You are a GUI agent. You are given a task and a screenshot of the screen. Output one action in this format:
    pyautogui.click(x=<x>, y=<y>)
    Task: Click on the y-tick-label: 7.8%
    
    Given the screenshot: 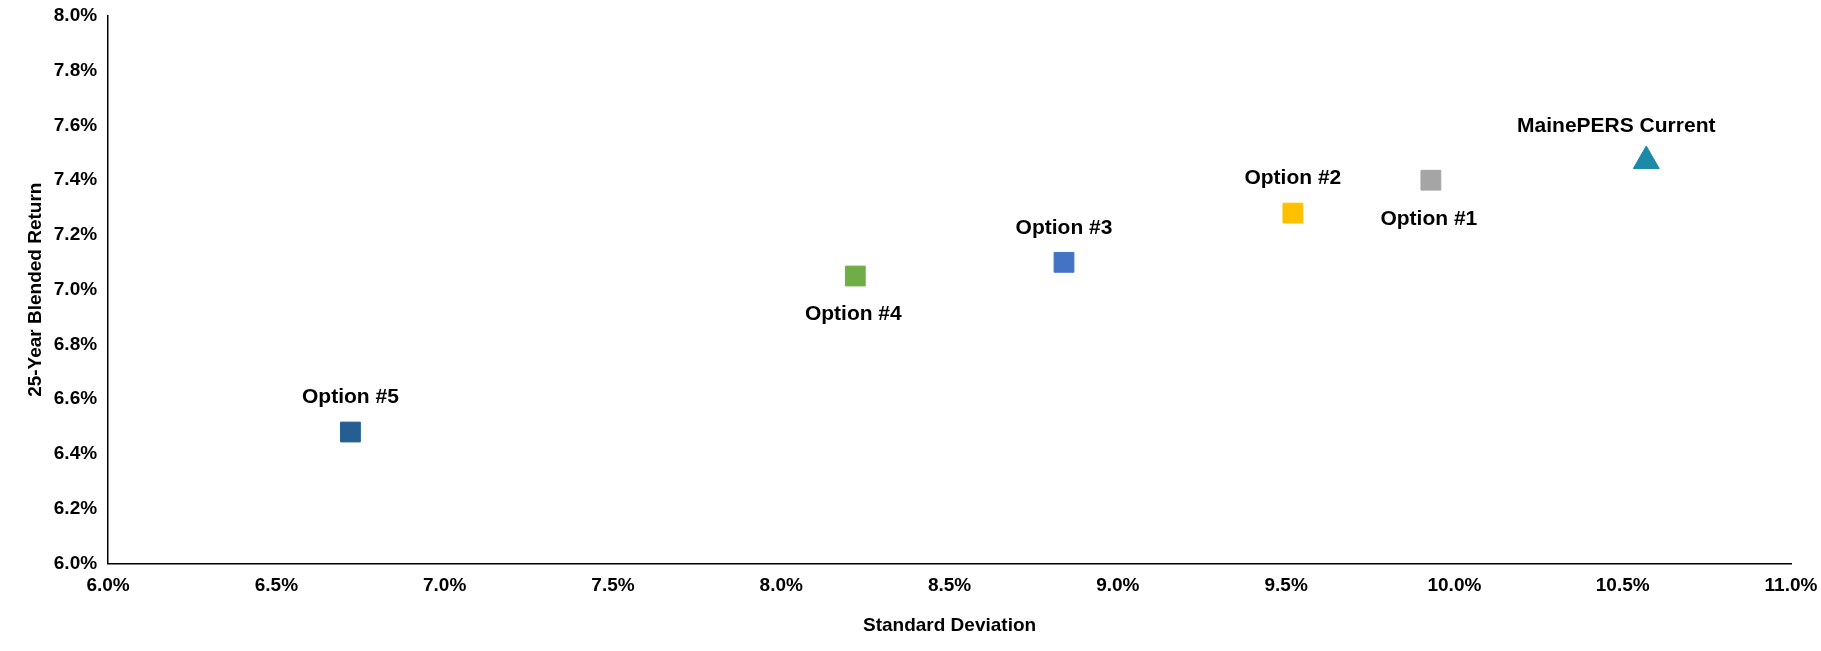 What is the action you would take?
    pyautogui.click(x=75, y=69)
    